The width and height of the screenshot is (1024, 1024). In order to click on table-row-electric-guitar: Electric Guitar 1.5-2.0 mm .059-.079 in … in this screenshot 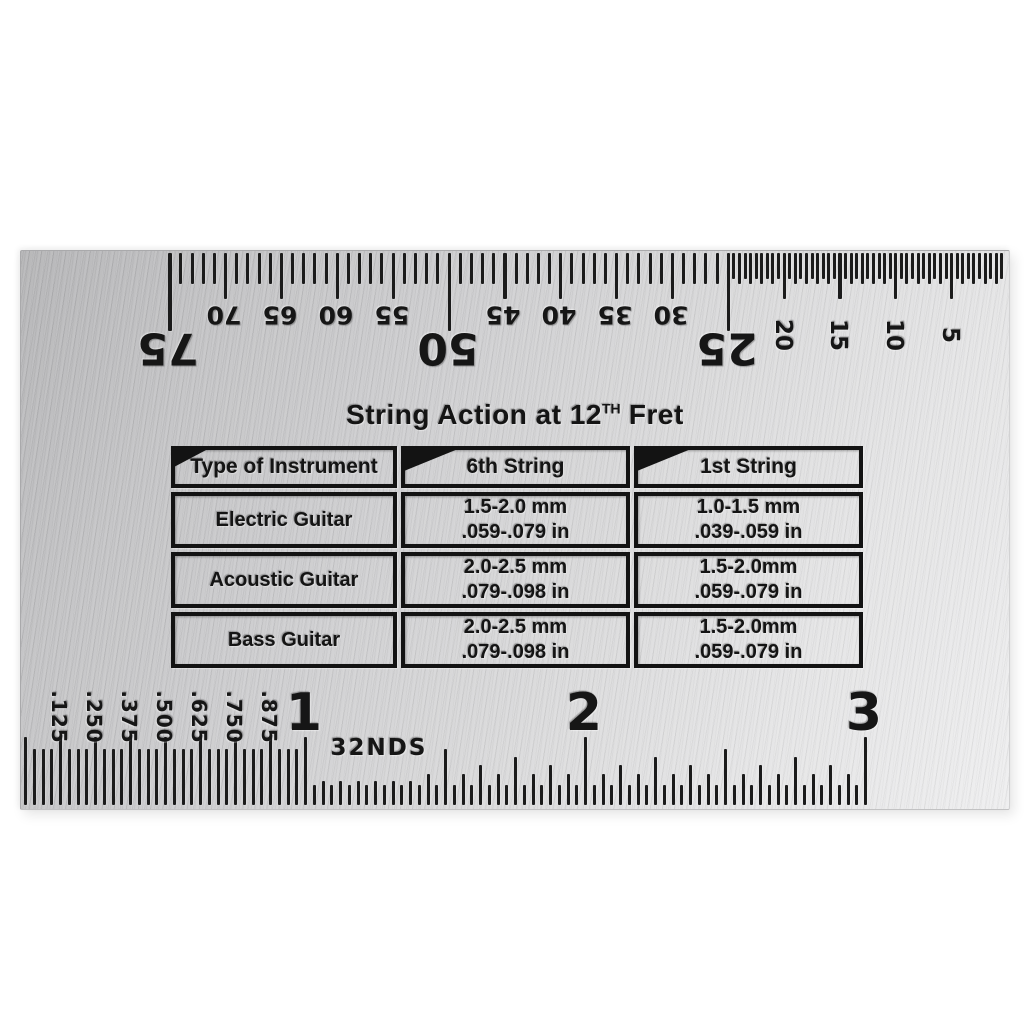, I will do `click(517, 520)`.